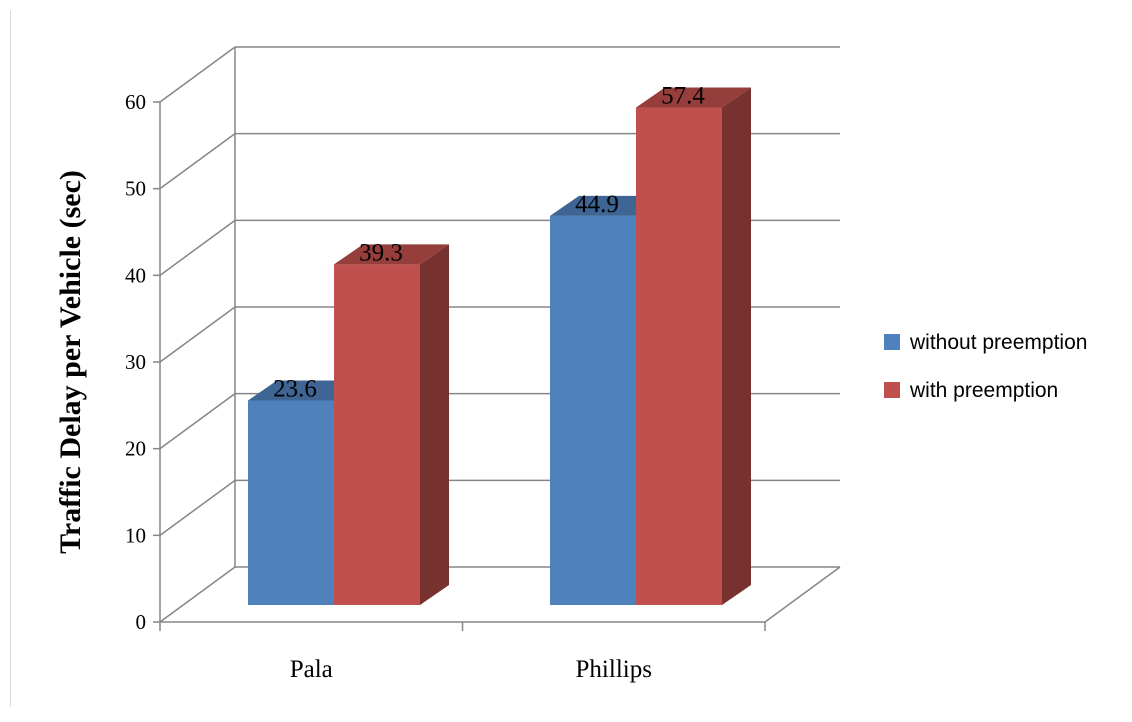 This screenshot has height=722, width=1132. Describe the element at coordinates (614, 669) in the screenshot. I see `x-tick-label: Phillips` at that location.